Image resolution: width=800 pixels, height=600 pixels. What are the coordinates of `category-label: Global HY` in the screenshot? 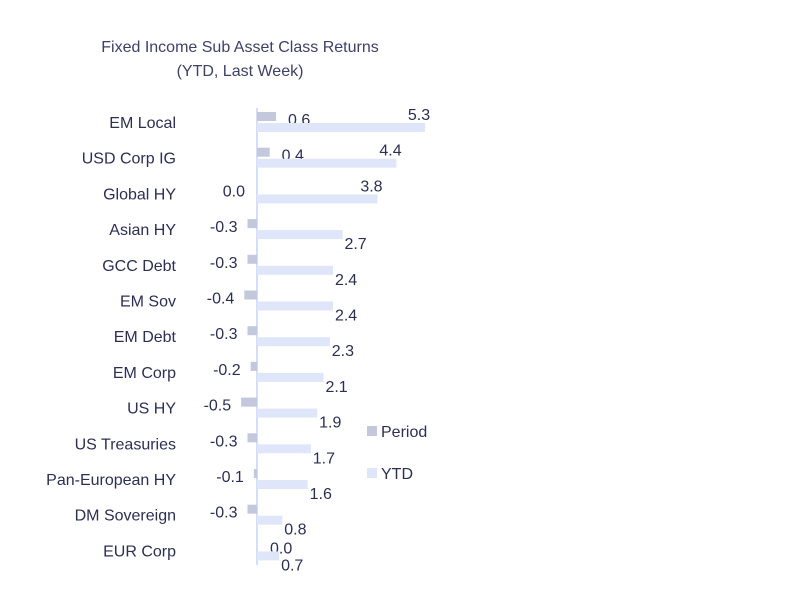 It's located at (139, 194).